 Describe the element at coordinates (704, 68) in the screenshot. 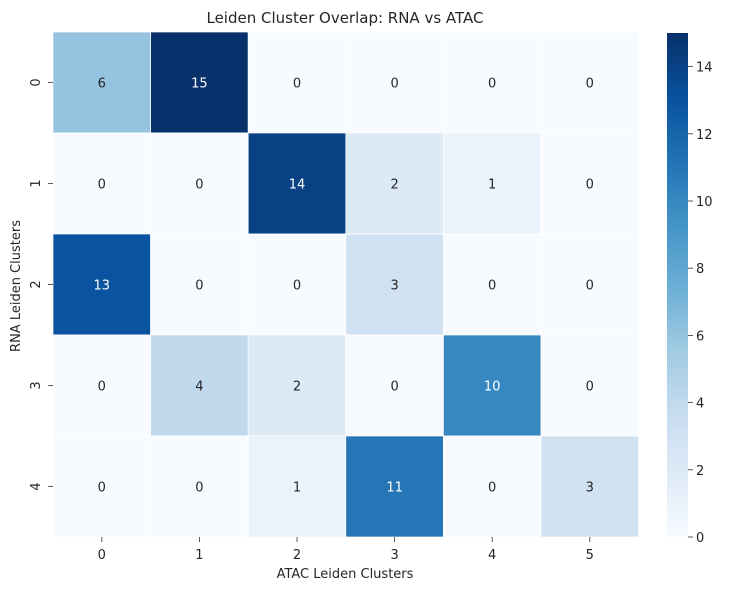

I see `colorbar-tick-label: 14` at that location.